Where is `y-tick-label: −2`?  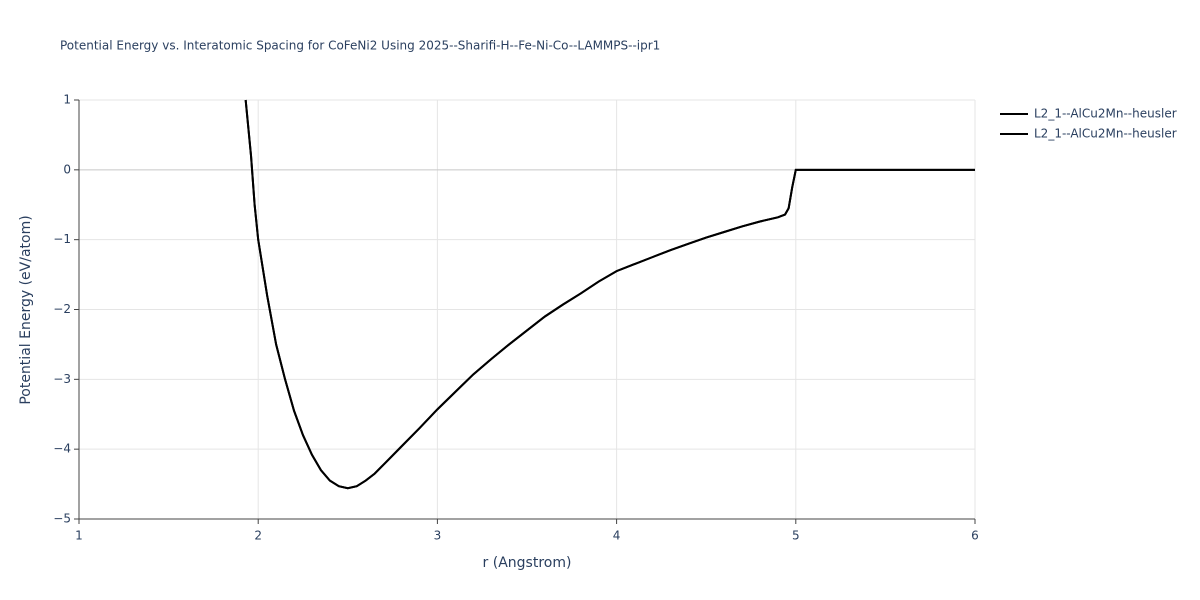 y-tick-label: −2 is located at coordinates (62, 309).